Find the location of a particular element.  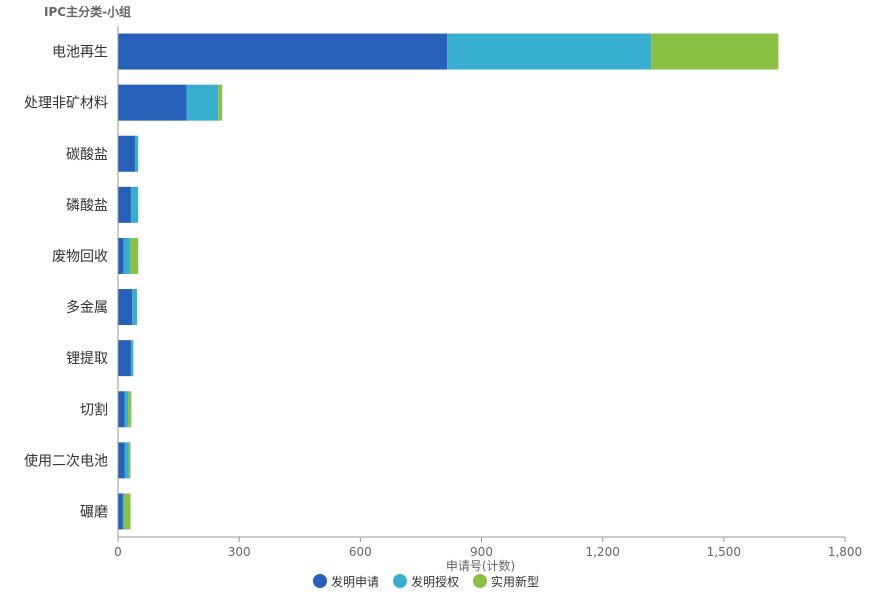

value-axis-tick-label: 1,500 is located at coordinates (724, 552).